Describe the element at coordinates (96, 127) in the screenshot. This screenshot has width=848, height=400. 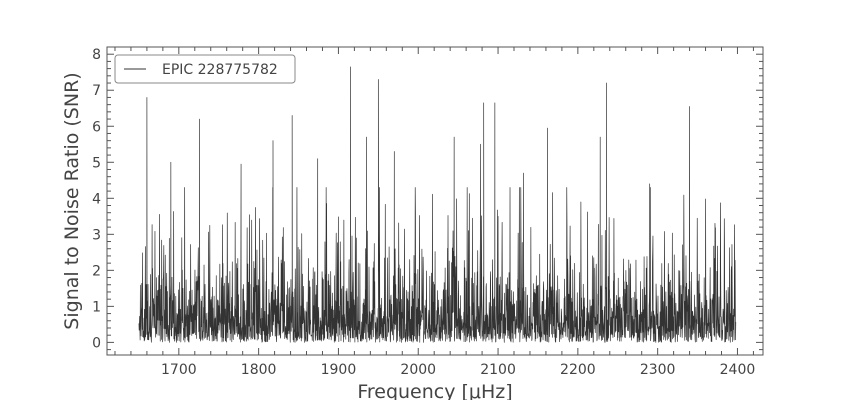
I see `y-tick-label: 6` at that location.